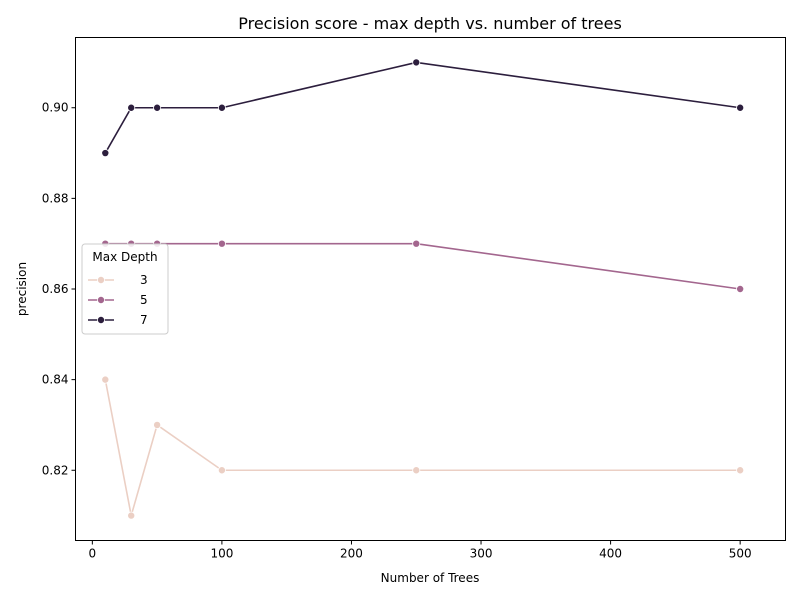 The width and height of the screenshot is (800, 604). Describe the element at coordinates (221, 554) in the screenshot. I see `x-tick-label: 100` at that location.